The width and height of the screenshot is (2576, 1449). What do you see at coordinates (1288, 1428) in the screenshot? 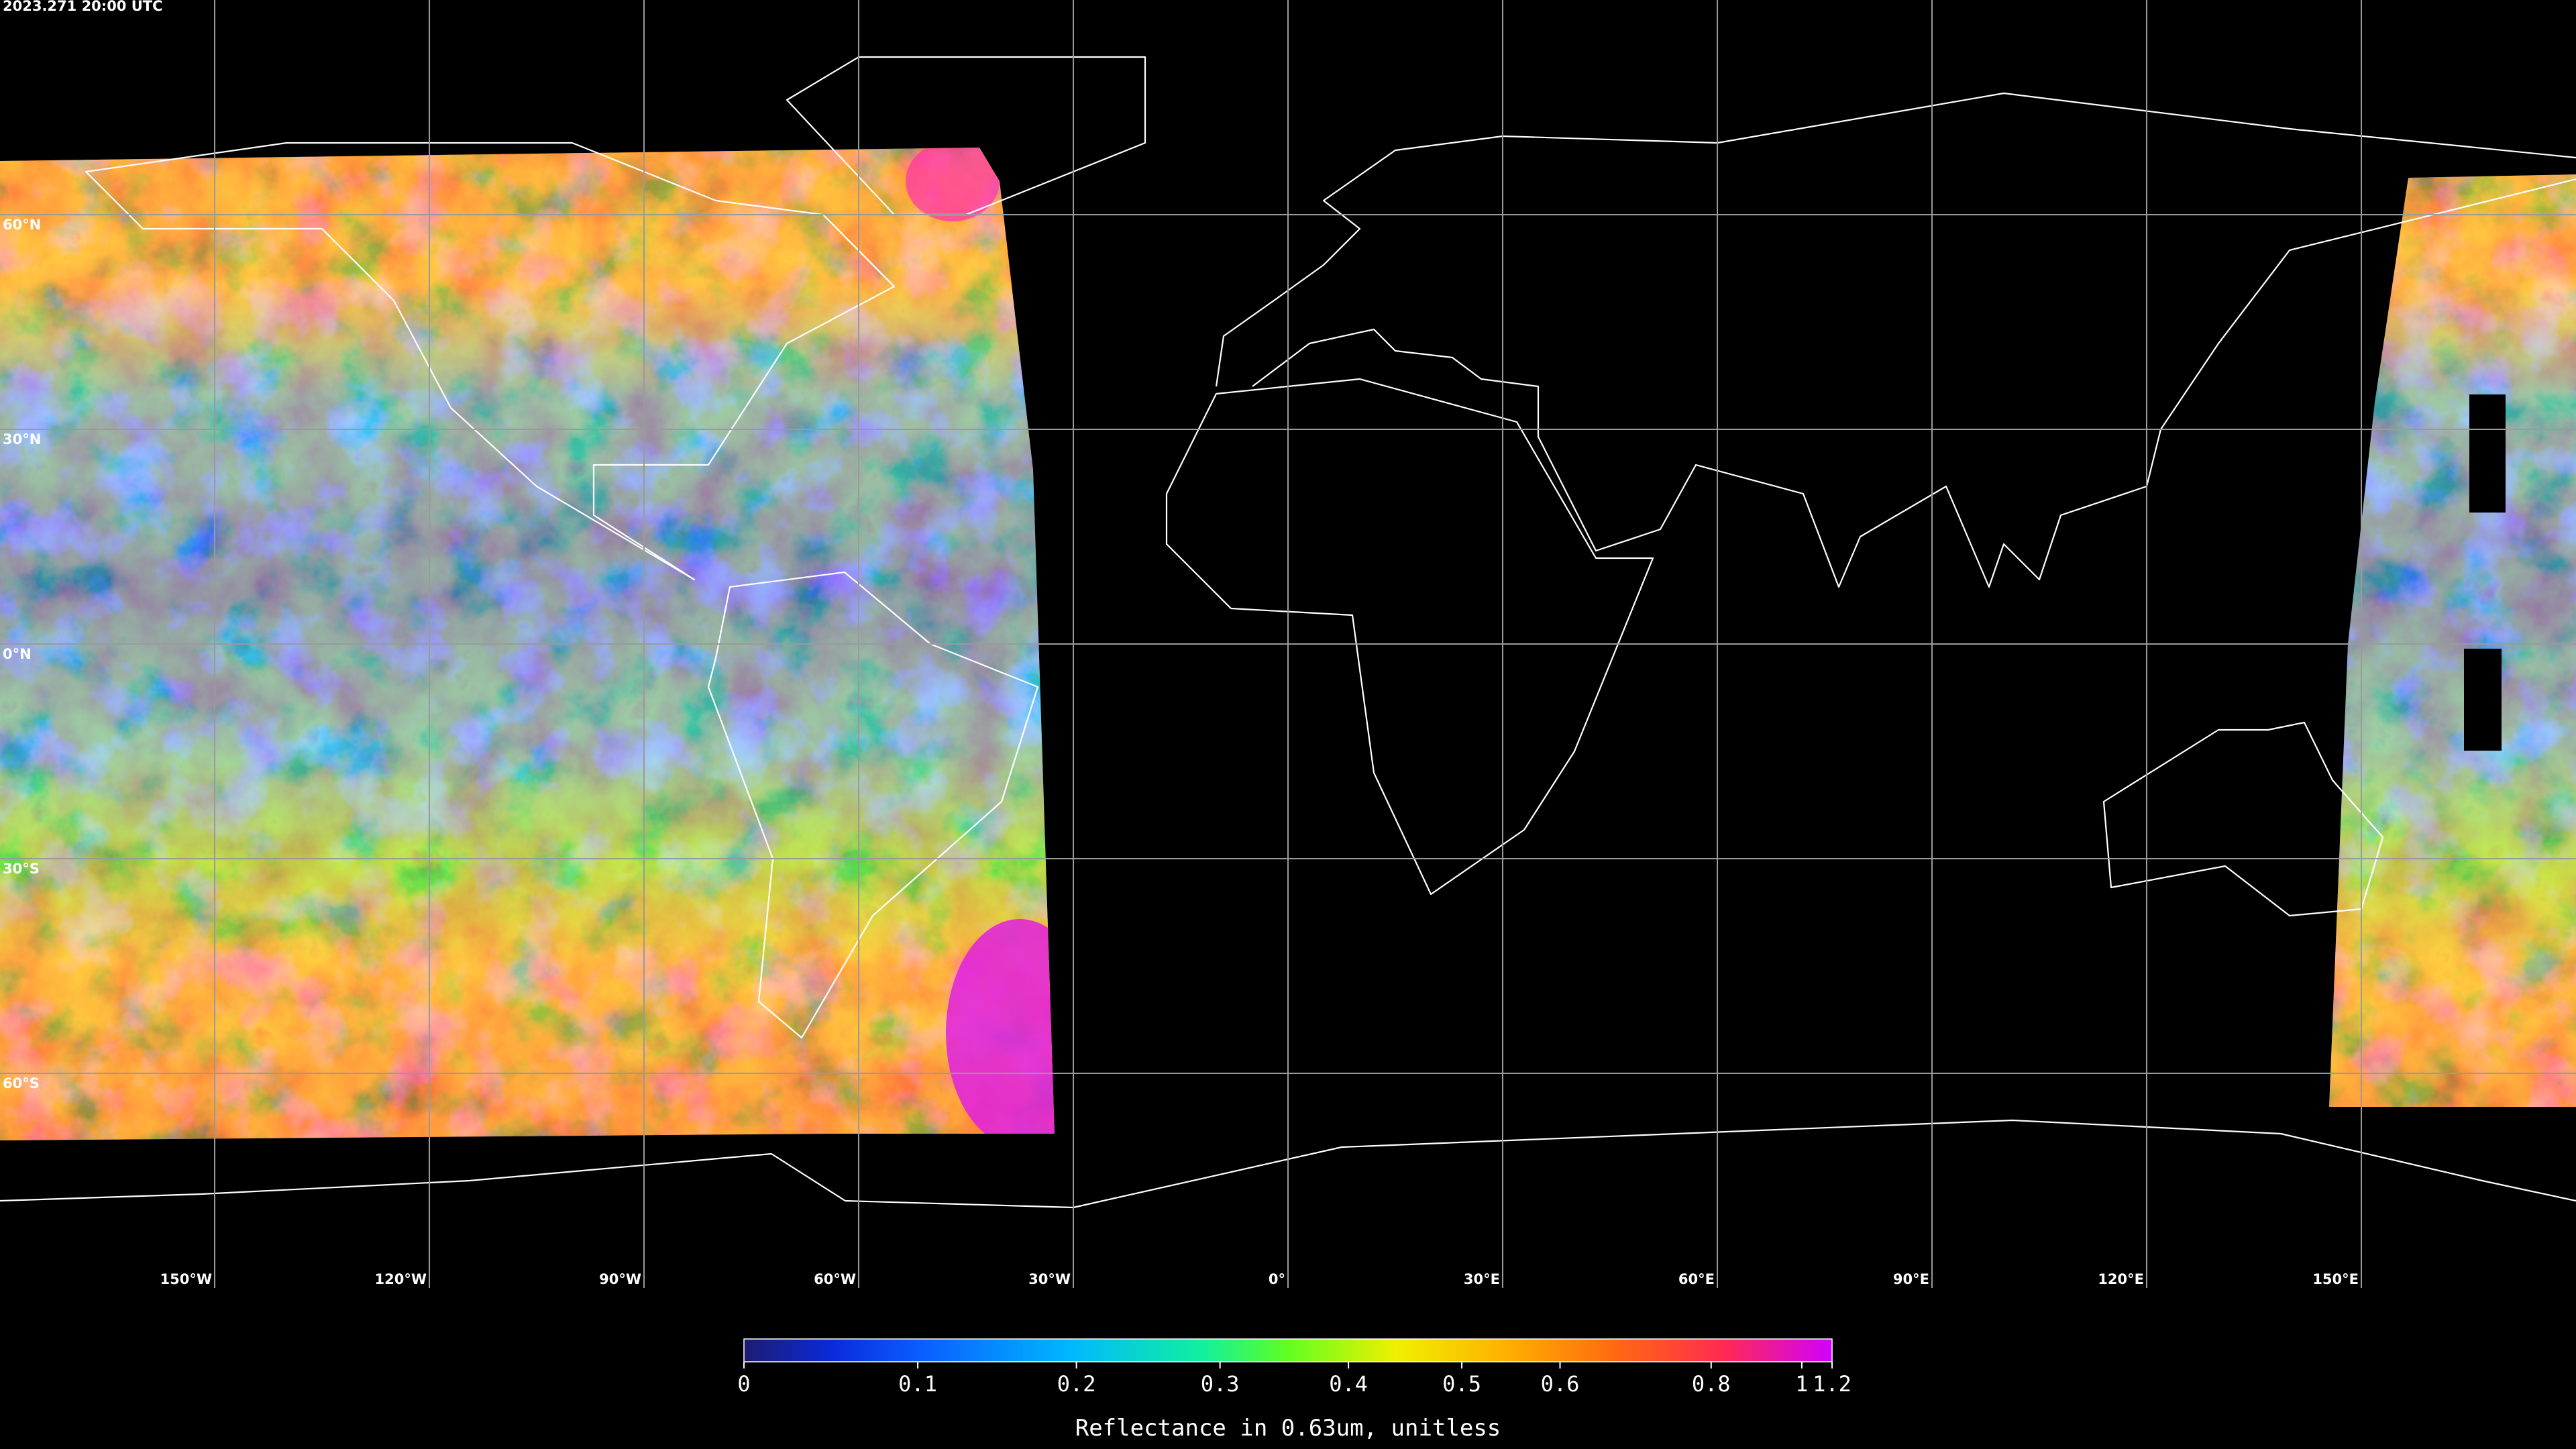
I see `colorbar-title: Reflectance in 0.63um, unitless` at bounding box center [1288, 1428].